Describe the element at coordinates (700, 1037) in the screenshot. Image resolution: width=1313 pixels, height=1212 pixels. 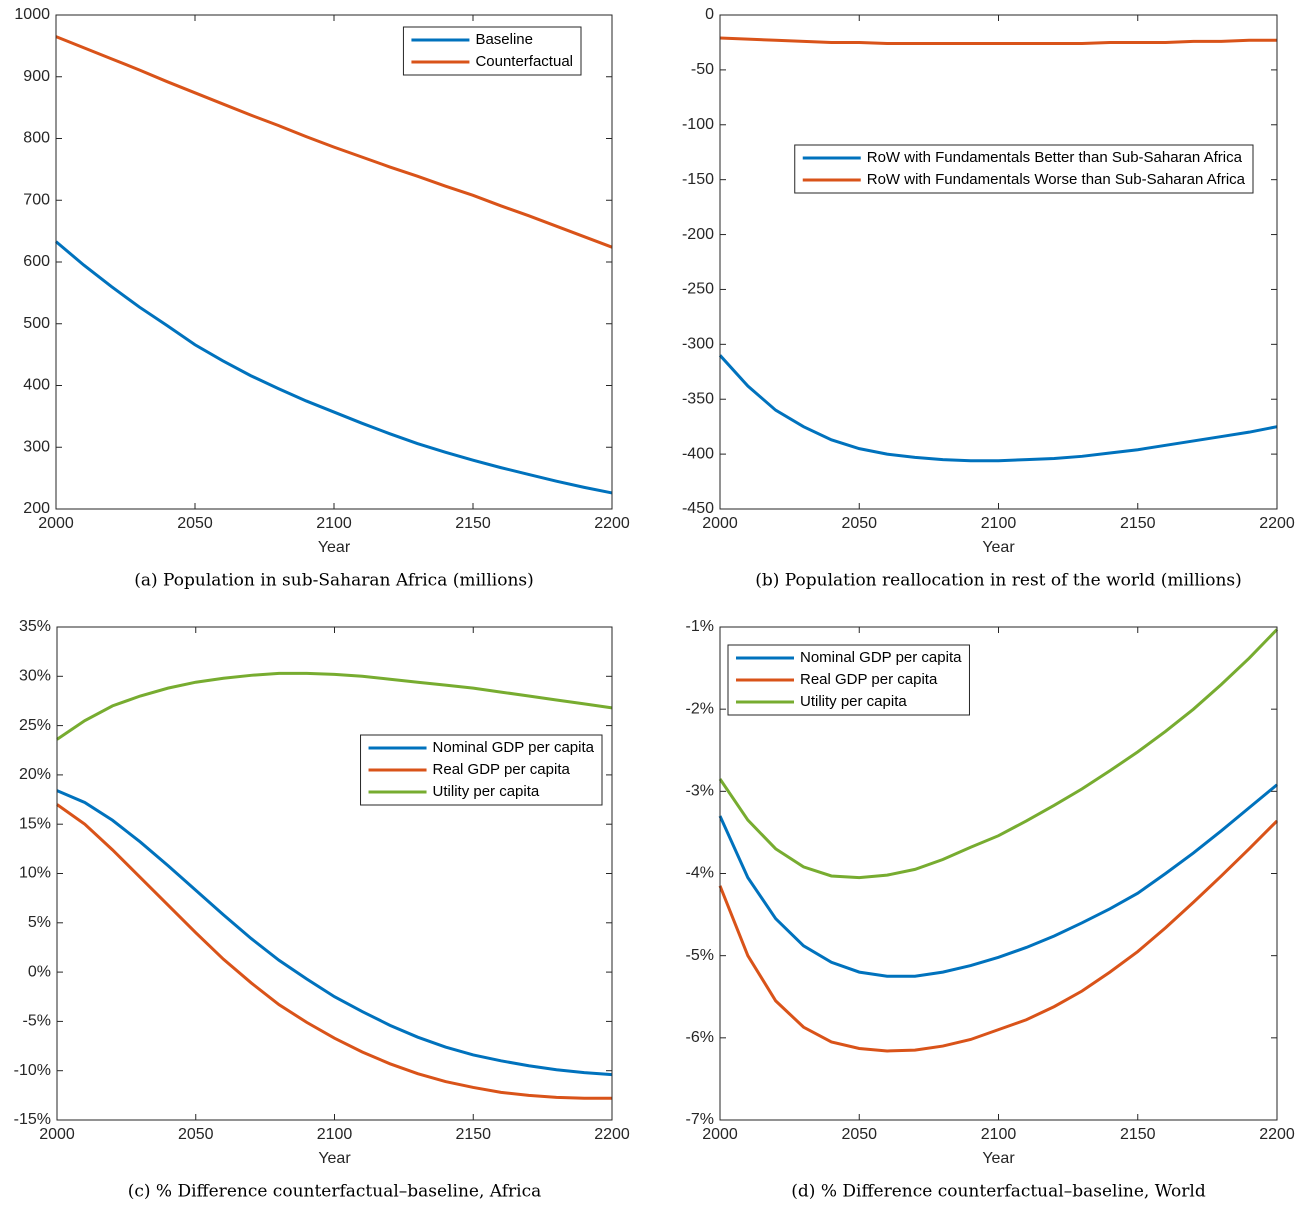
I see `y-tick-label: -6%` at that location.